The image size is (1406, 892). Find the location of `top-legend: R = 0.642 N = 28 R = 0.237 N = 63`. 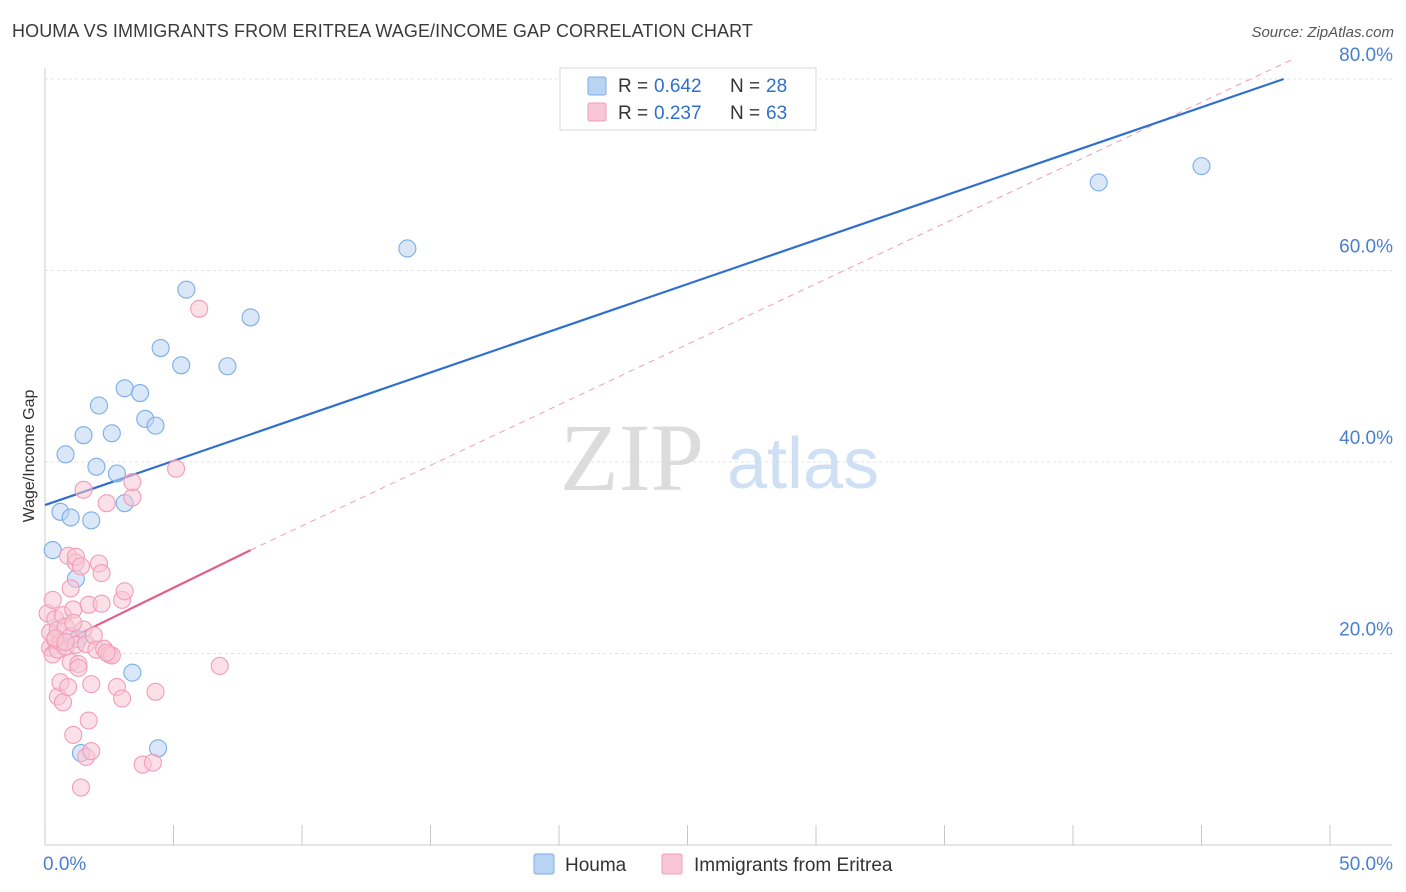

top-legend: R = 0.642 N = 28 R = 0.237 N = 63 is located at coordinates (688, 99).